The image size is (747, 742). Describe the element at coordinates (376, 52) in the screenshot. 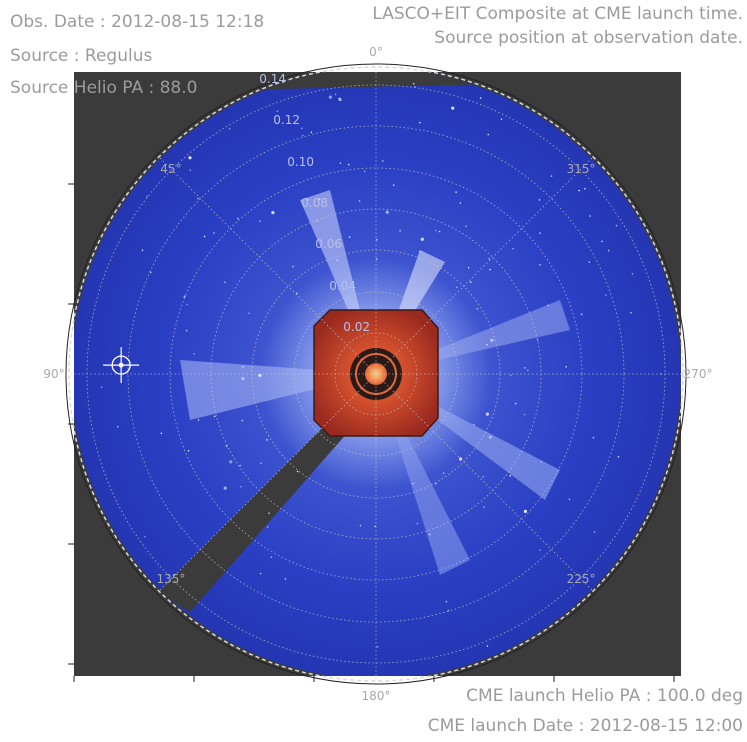

I see `angle-label: 0°` at that location.